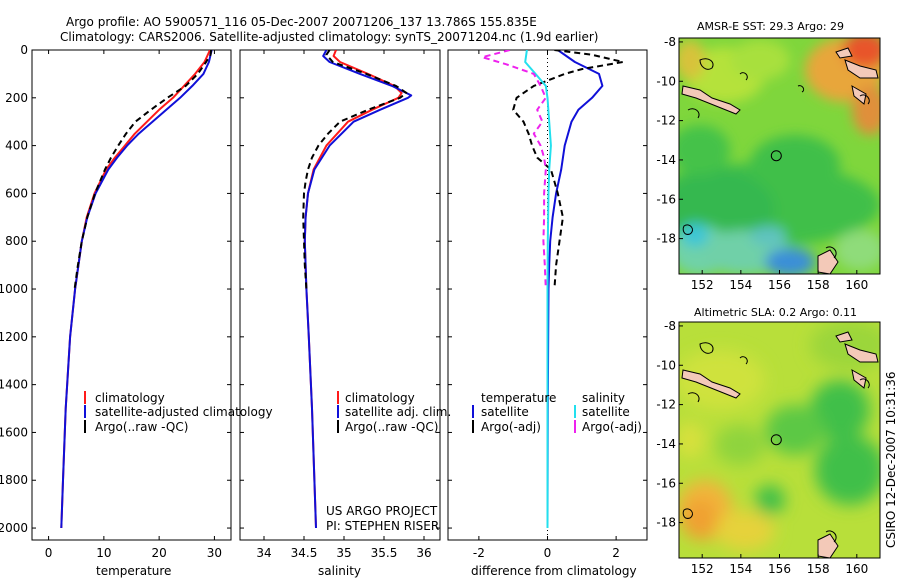 This screenshot has width=900, height=580. I want to click on series-line-satellite-adjusted-climatology, so click(136, 289).